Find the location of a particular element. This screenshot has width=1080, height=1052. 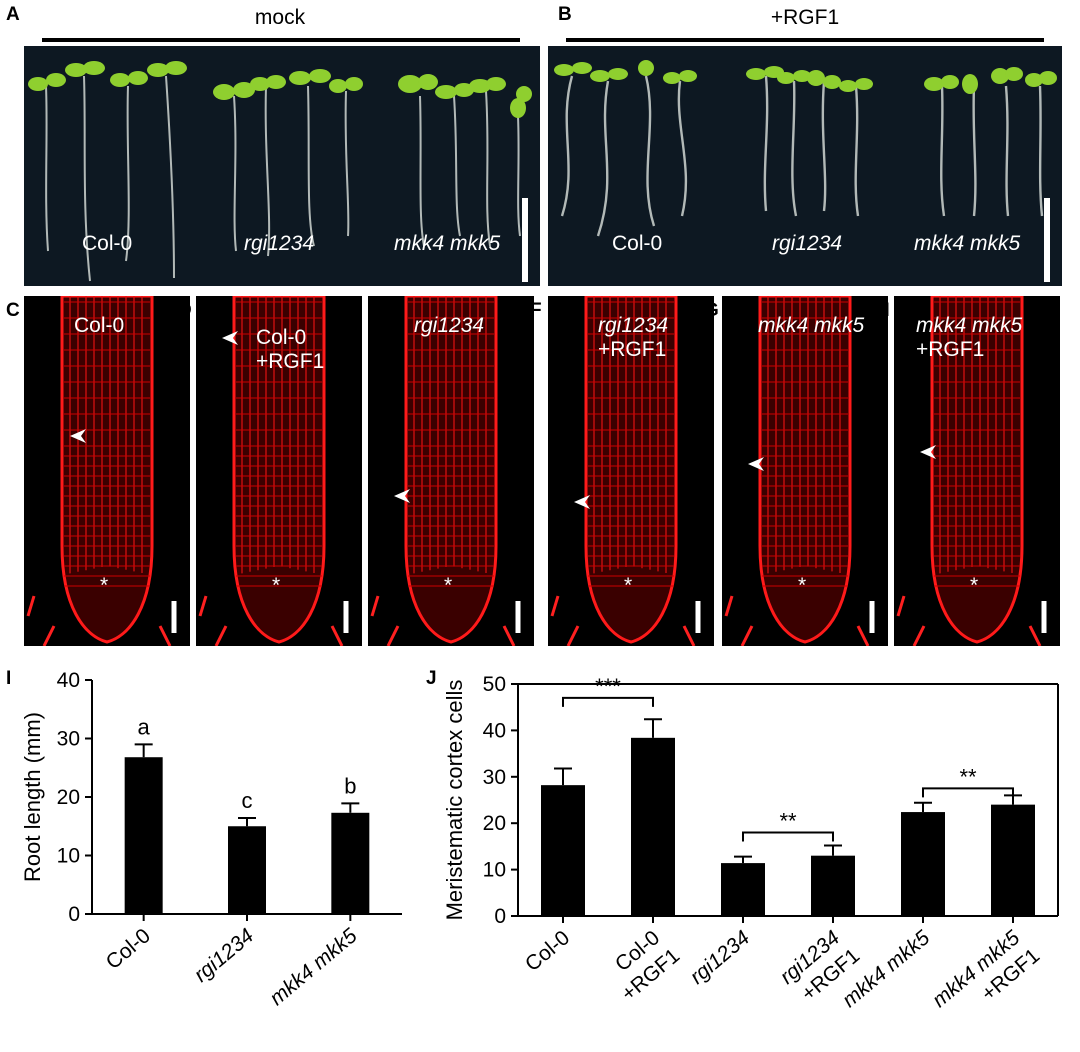

y-axis-label: Root length (mm) is located at coordinates (32, 797).